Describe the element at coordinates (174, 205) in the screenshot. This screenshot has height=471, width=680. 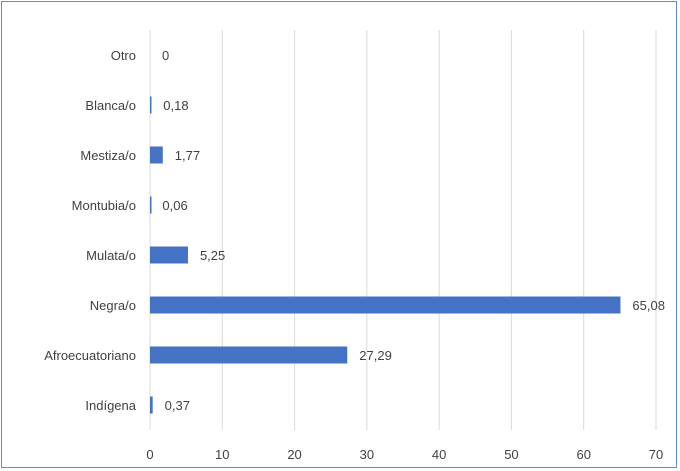
I see `data-label: 0,06` at that location.